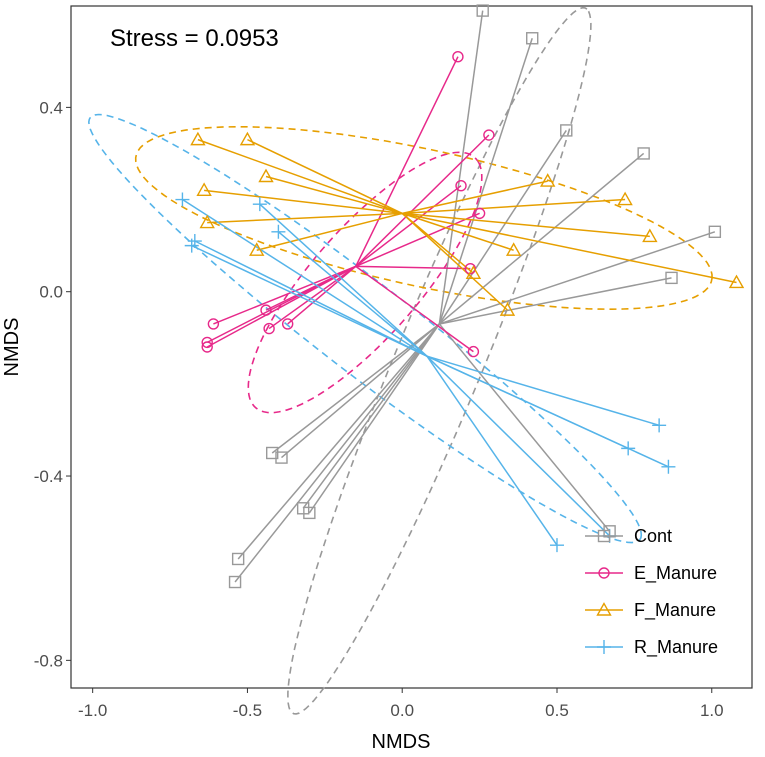 The width and height of the screenshot is (765, 757). What do you see at coordinates (675, 610) in the screenshot?
I see `legend-f-manure-label: F_Manure` at bounding box center [675, 610].